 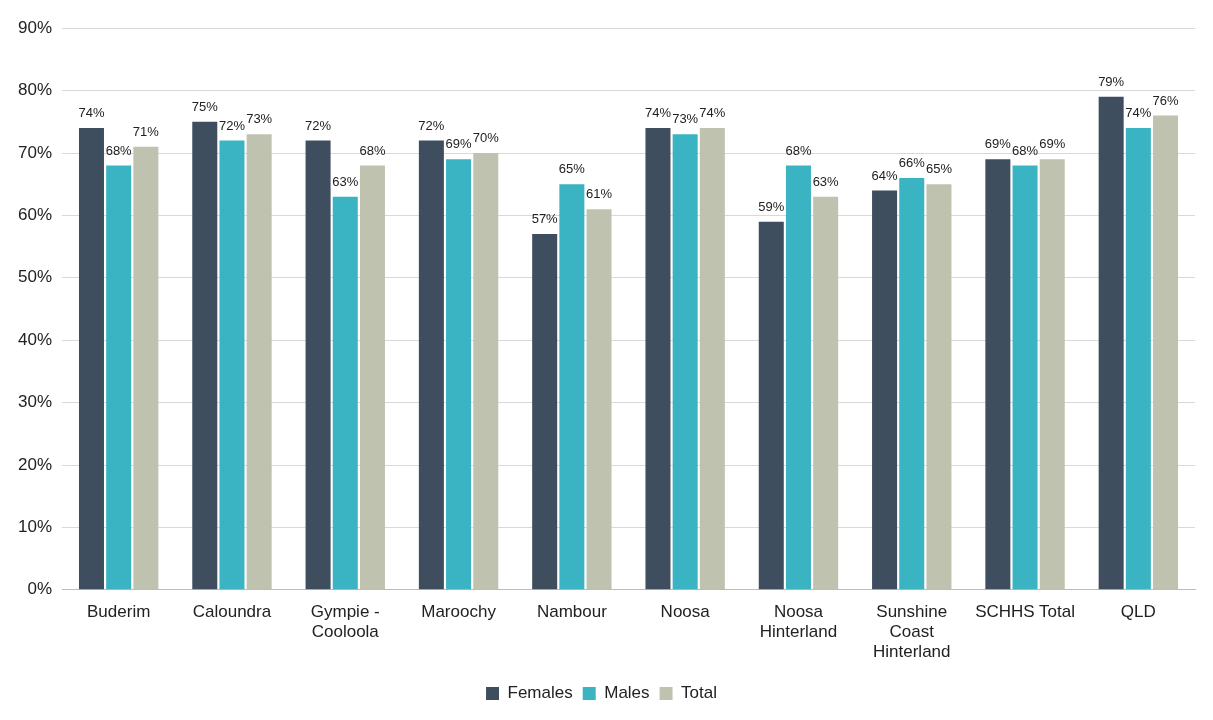 I want to click on data-label: 71%, so click(x=146, y=131).